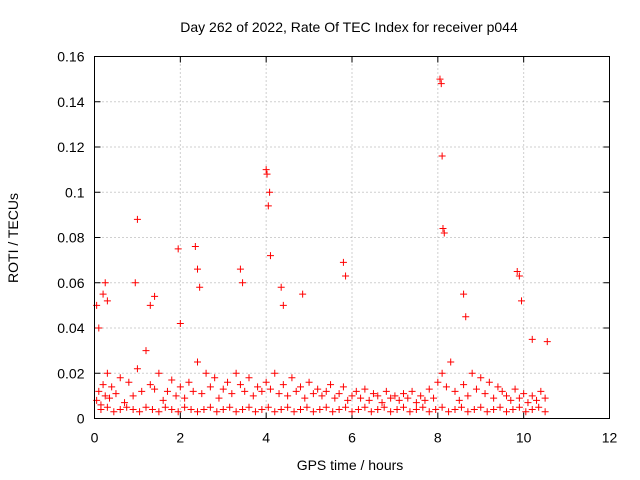 This screenshot has width=640, height=480. What do you see at coordinates (352, 438) in the screenshot?
I see `x-tick-label: 6` at bounding box center [352, 438].